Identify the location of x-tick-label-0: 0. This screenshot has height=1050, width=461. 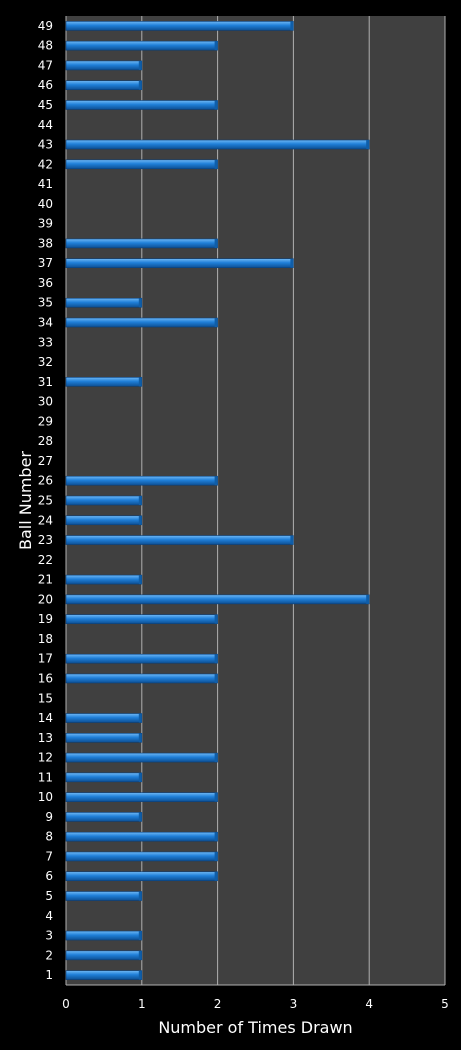
(66, 1004).